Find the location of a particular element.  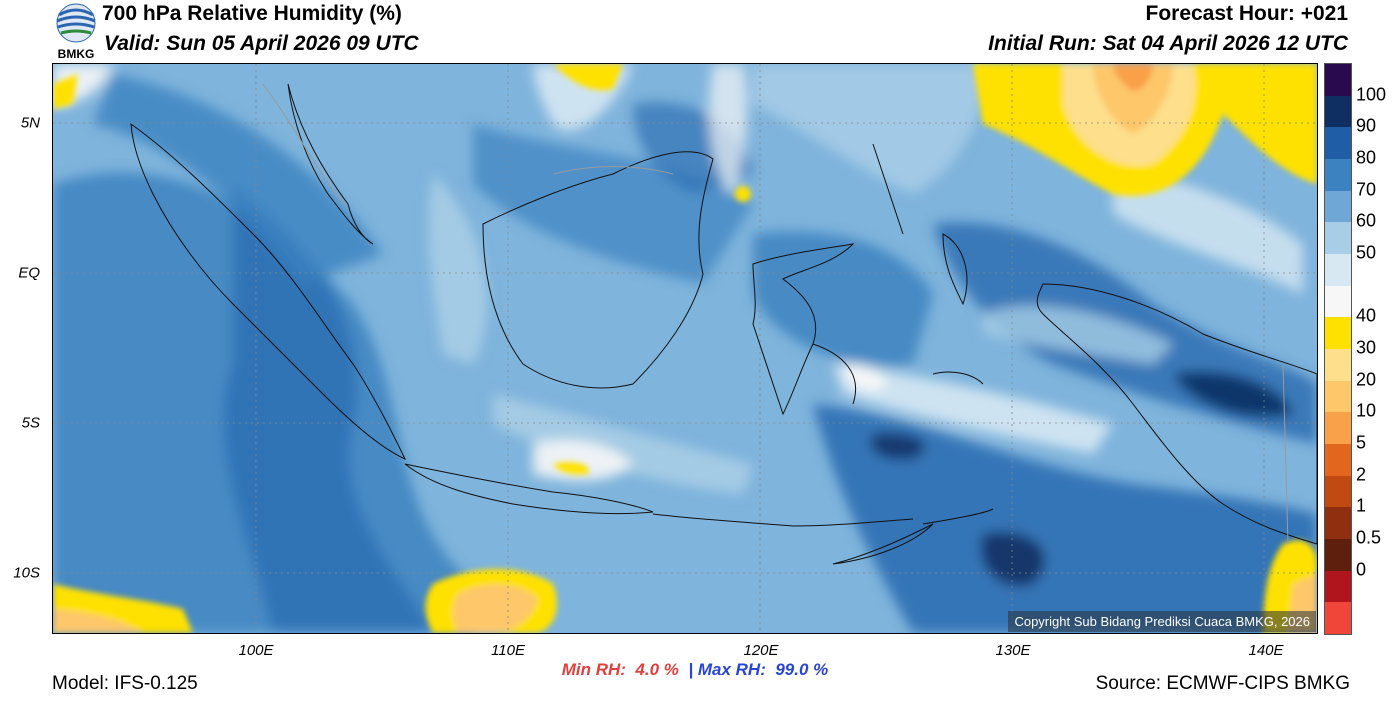

lon-label-120e: 120E is located at coordinates (761, 650).